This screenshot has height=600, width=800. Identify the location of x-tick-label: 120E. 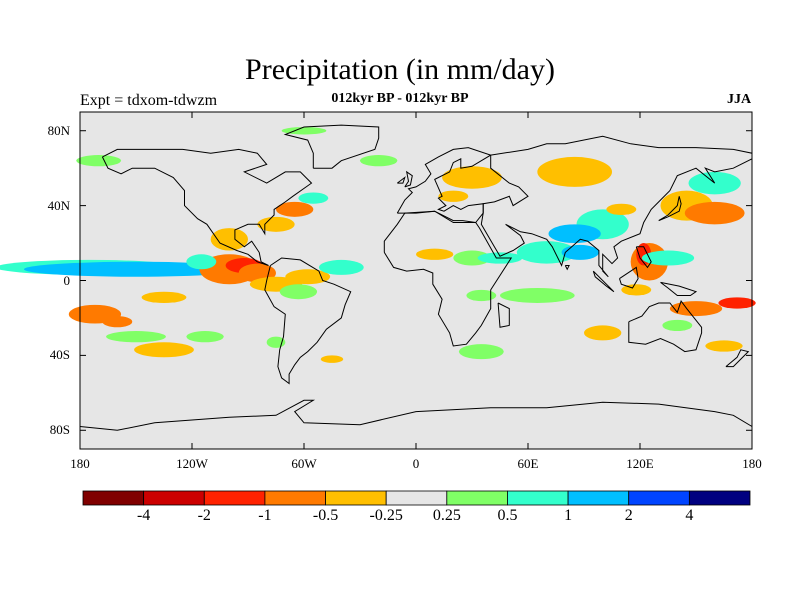
(640, 463).